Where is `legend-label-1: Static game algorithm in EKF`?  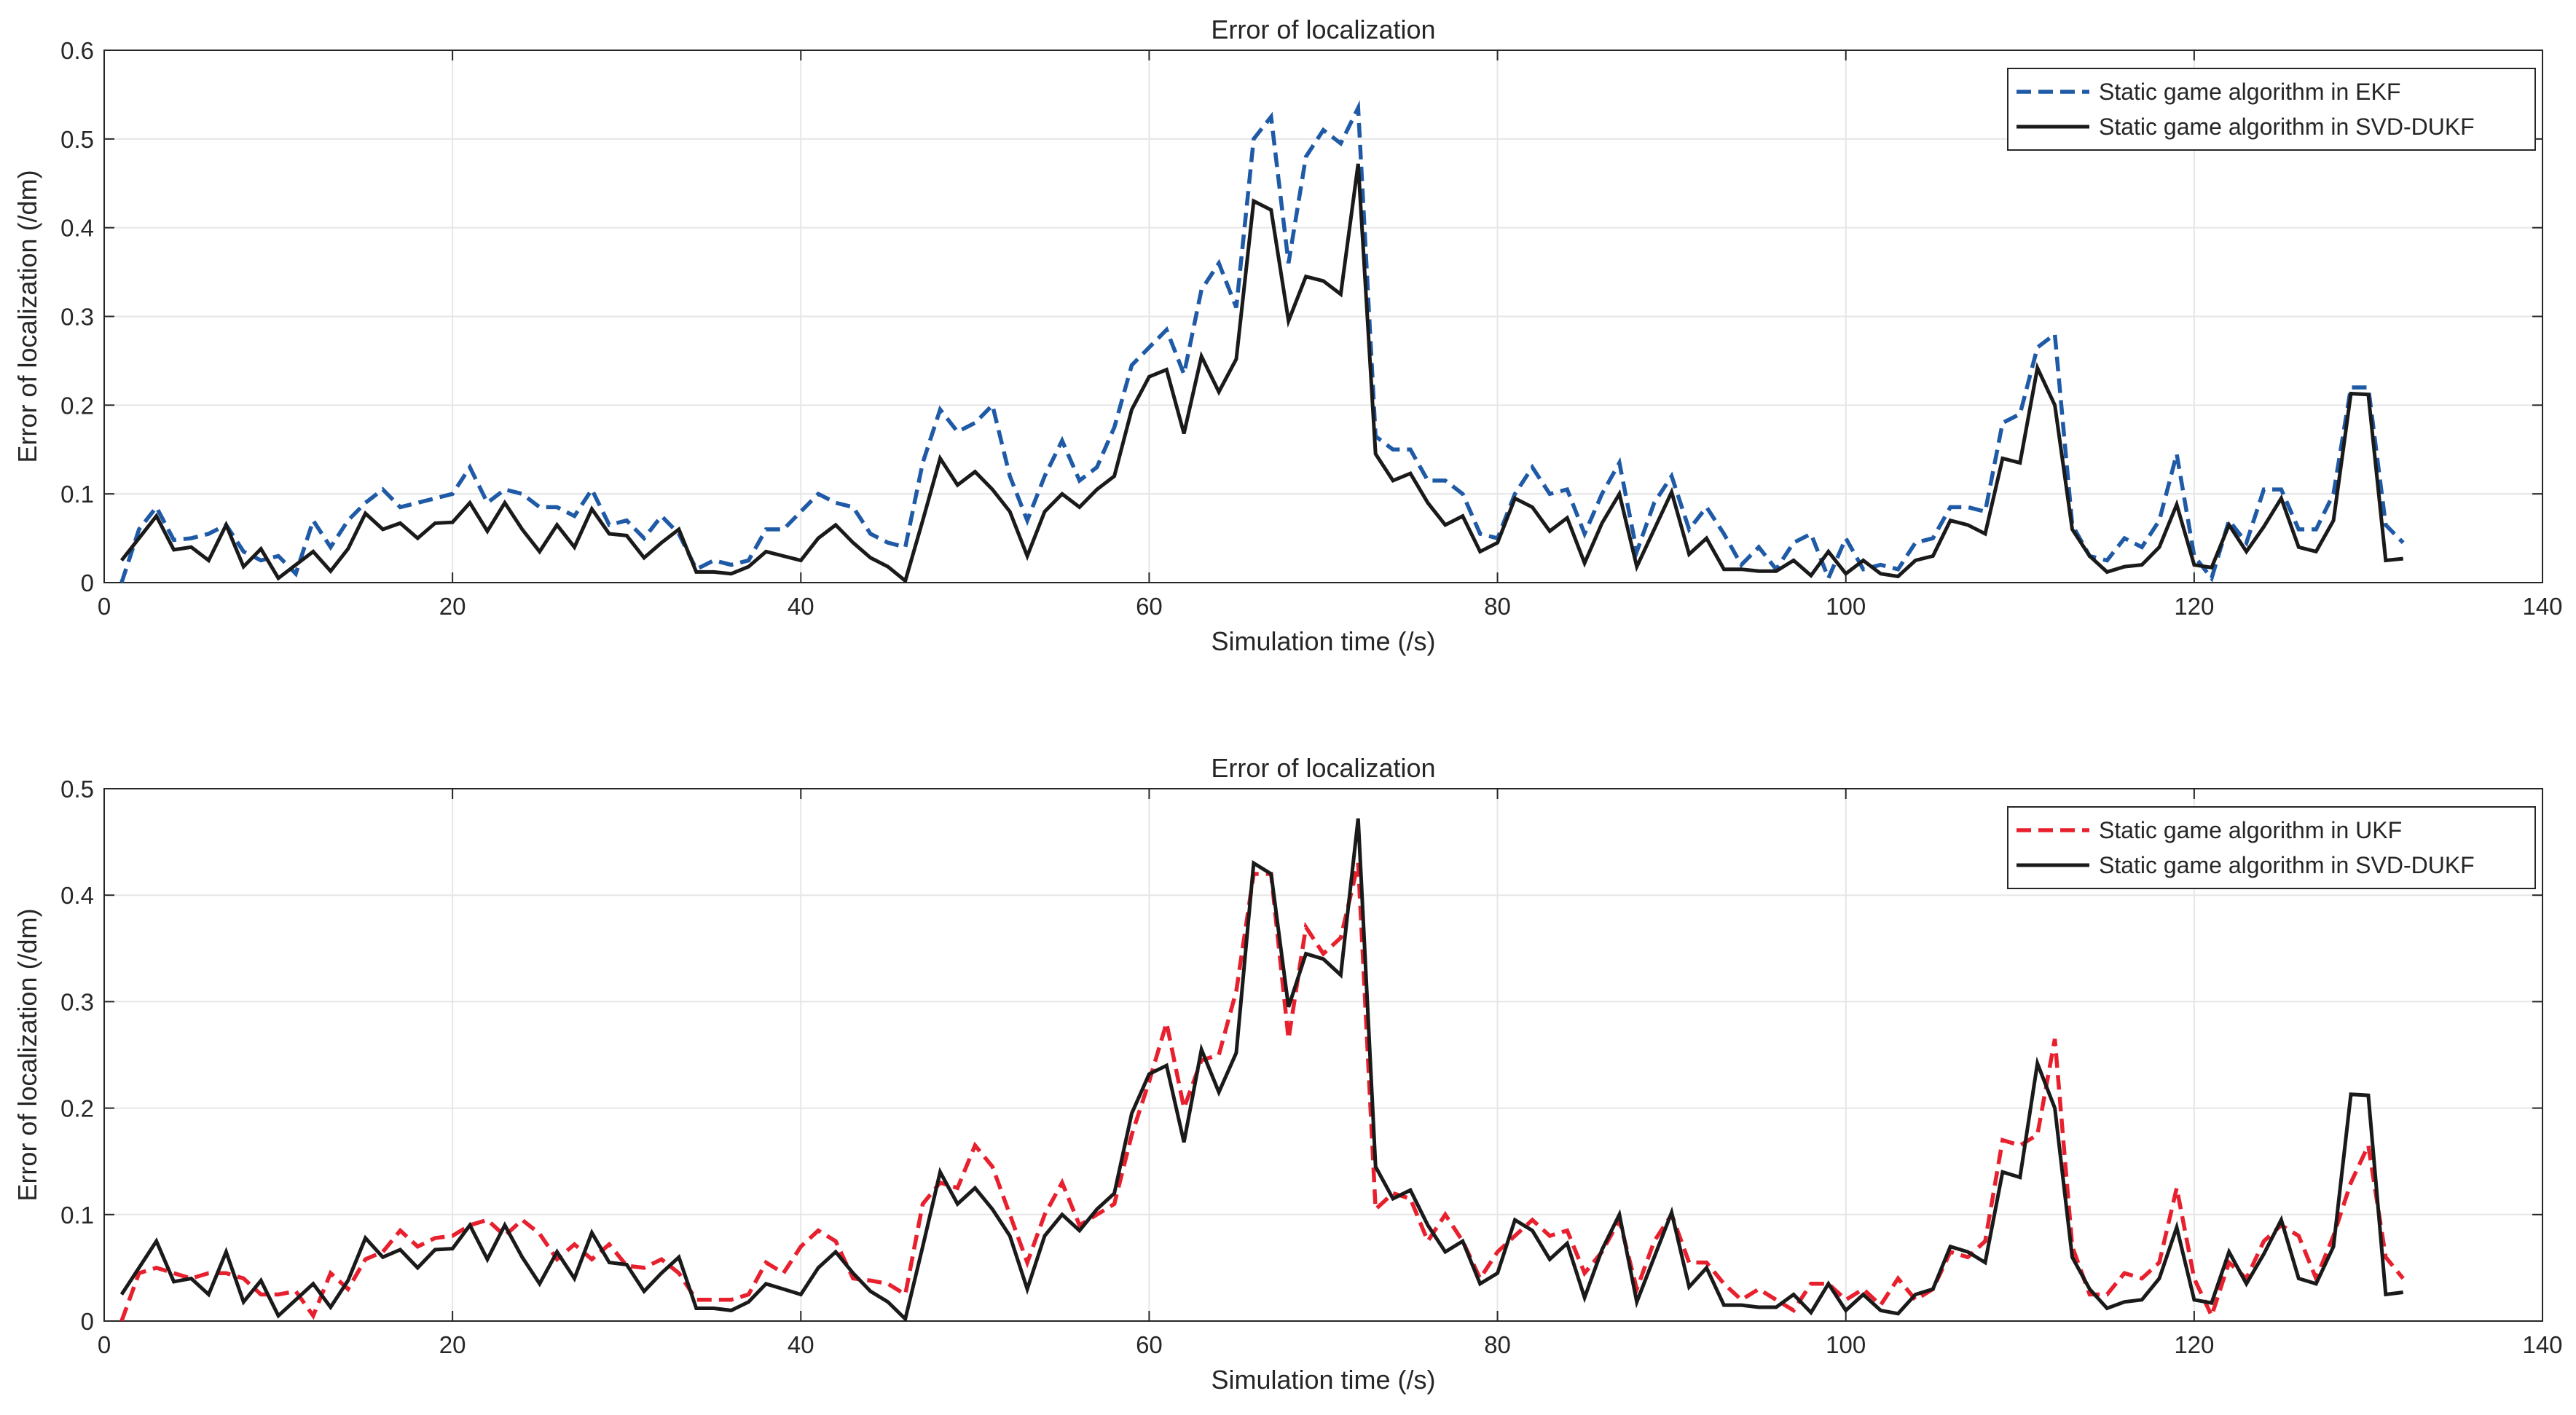 legend-label-1: Static game algorithm in EKF is located at coordinates (2249, 92).